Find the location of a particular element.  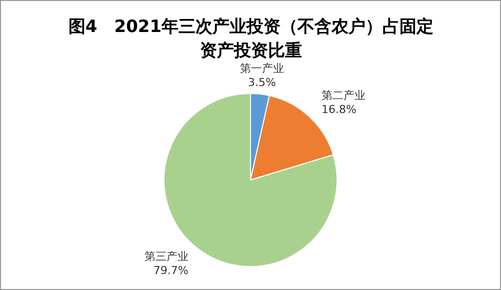

chart-title: 图4 2021年三次产业投资（不含农户）占固定资产投资比重 is located at coordinates (251, 39).